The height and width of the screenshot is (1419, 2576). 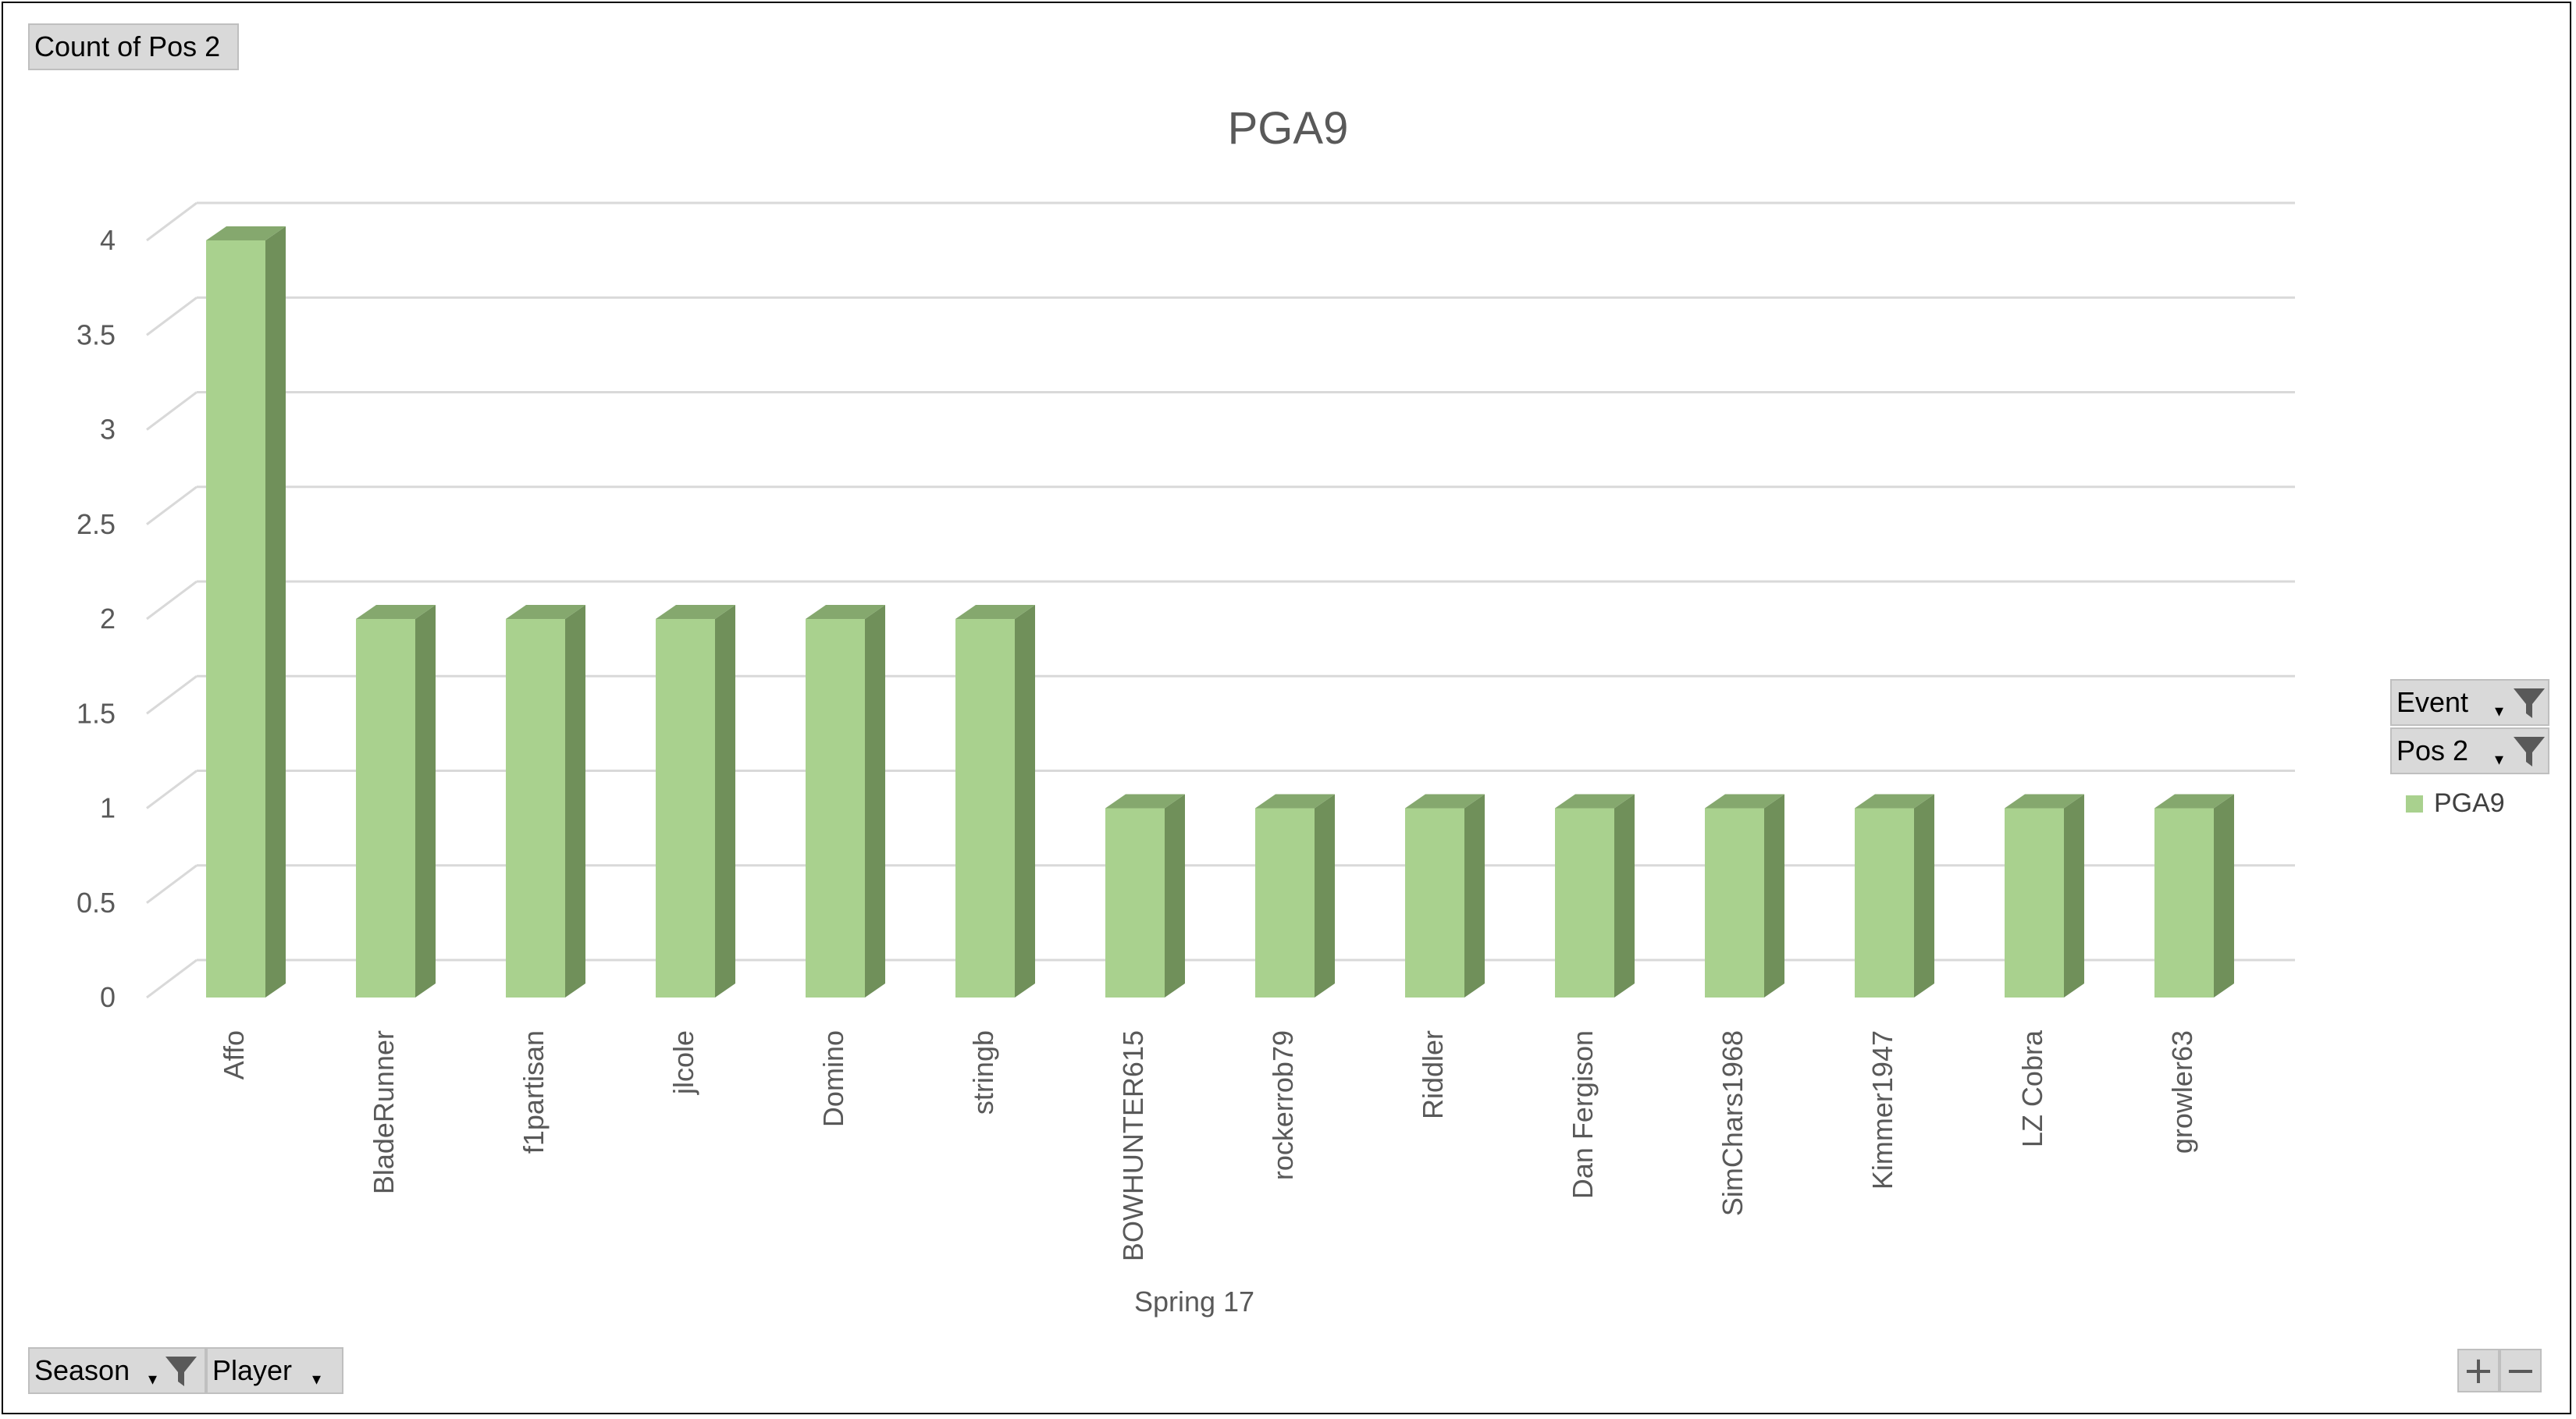 I want to click on x-tick-label: Kimmer1947, so click(x=1882, y=1110).